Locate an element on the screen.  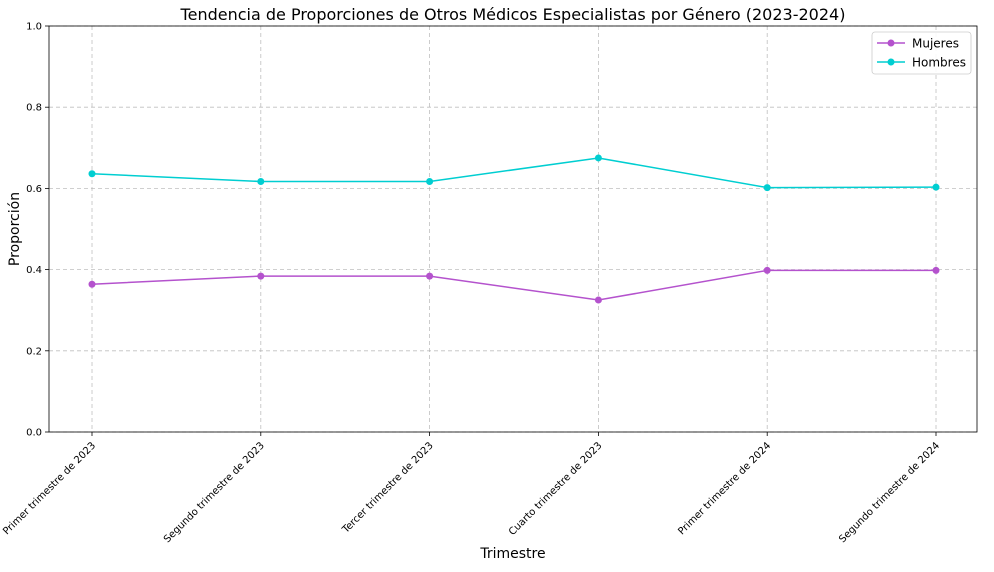
y-tick-label: 0.2 is located at coordinates (34, 351).